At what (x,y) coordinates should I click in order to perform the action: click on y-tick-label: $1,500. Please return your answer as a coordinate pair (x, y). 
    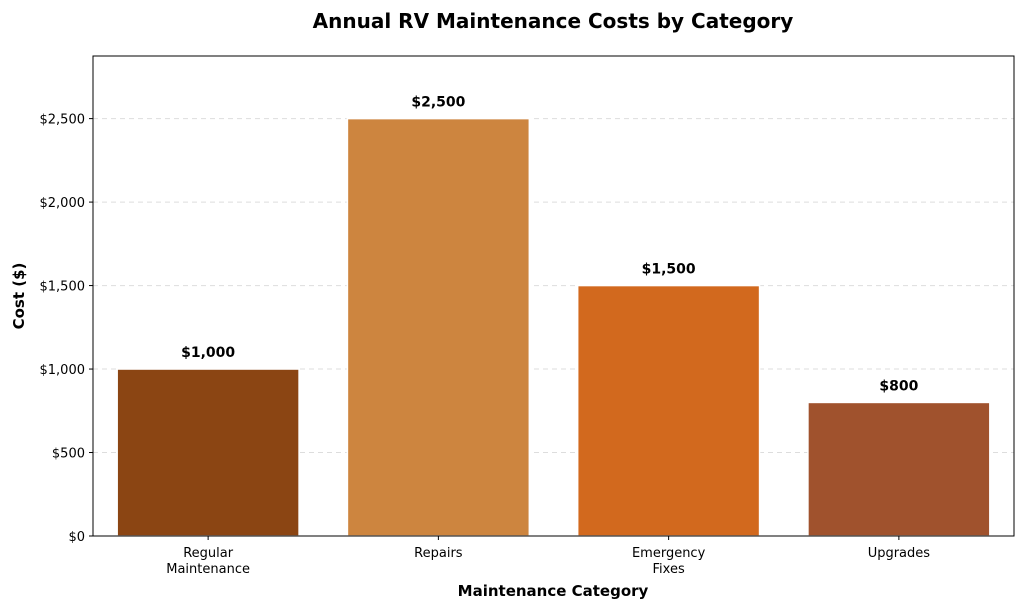
    Looking at the image, I should click on (63, 287).